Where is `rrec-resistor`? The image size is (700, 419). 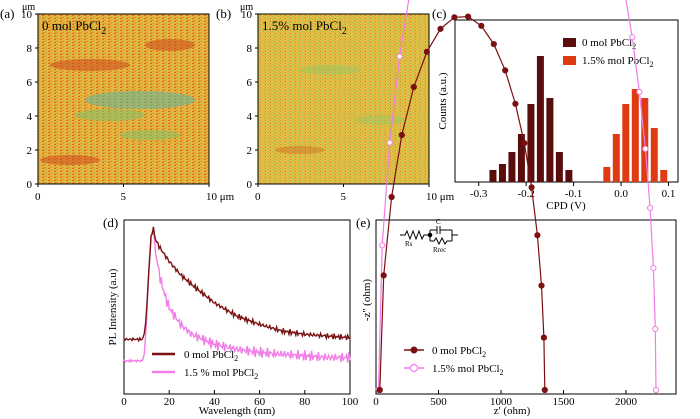 rrec-resistor is located at coordinates (441, 241).